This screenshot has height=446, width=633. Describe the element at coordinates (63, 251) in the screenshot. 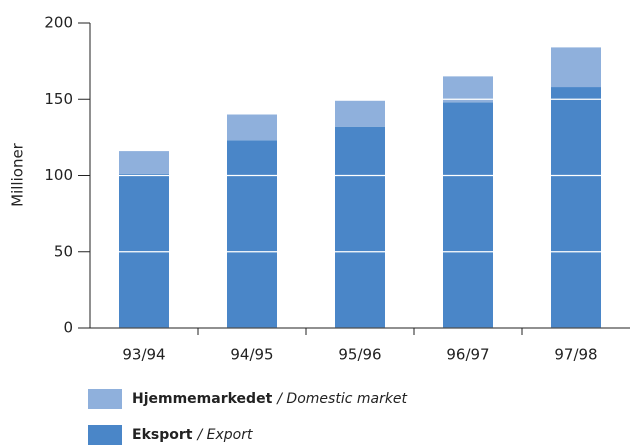

I see `y-tick-label: 50` at that location.